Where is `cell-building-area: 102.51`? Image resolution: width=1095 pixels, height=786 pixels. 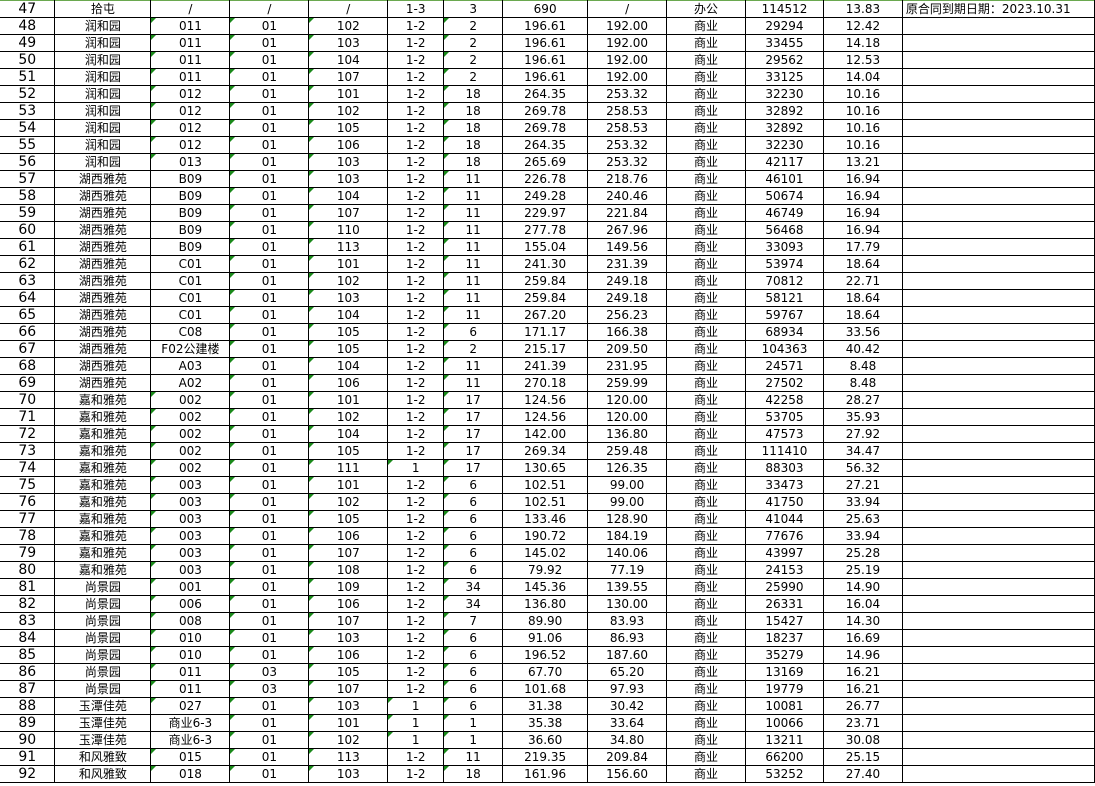
cell-building-area: 102.51 is located at coordinates (545, 502).